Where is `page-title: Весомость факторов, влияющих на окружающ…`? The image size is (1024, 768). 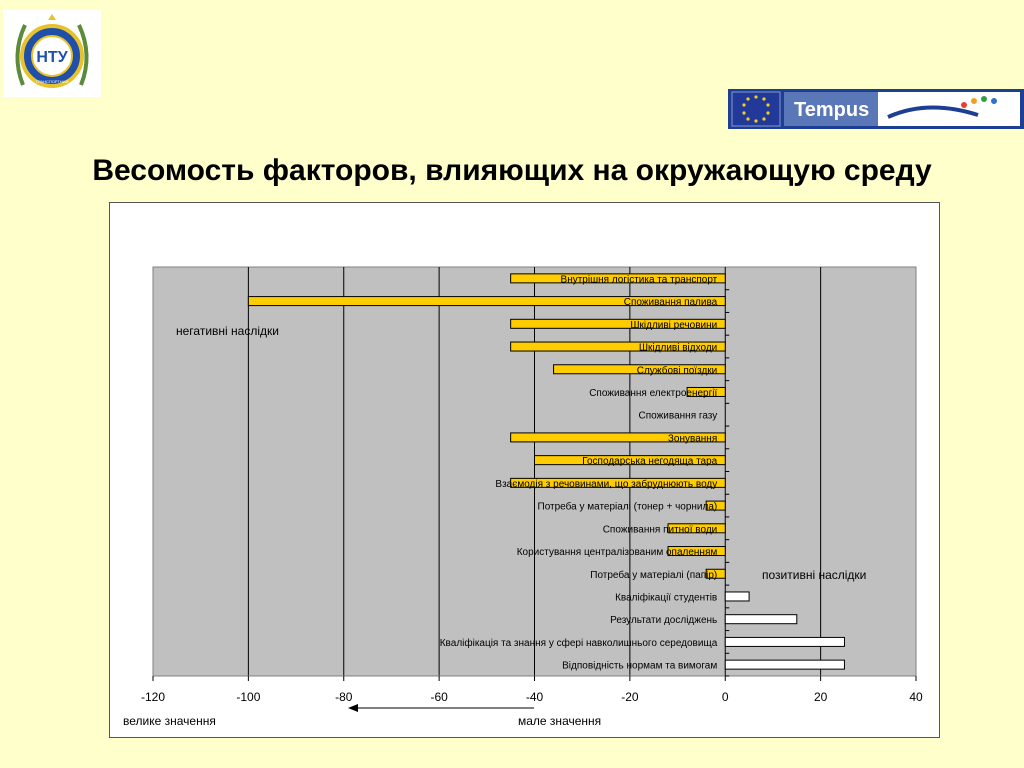 page-title: Весомость факторов, влияющих на окружающ… is located at coordinates (512, 170).